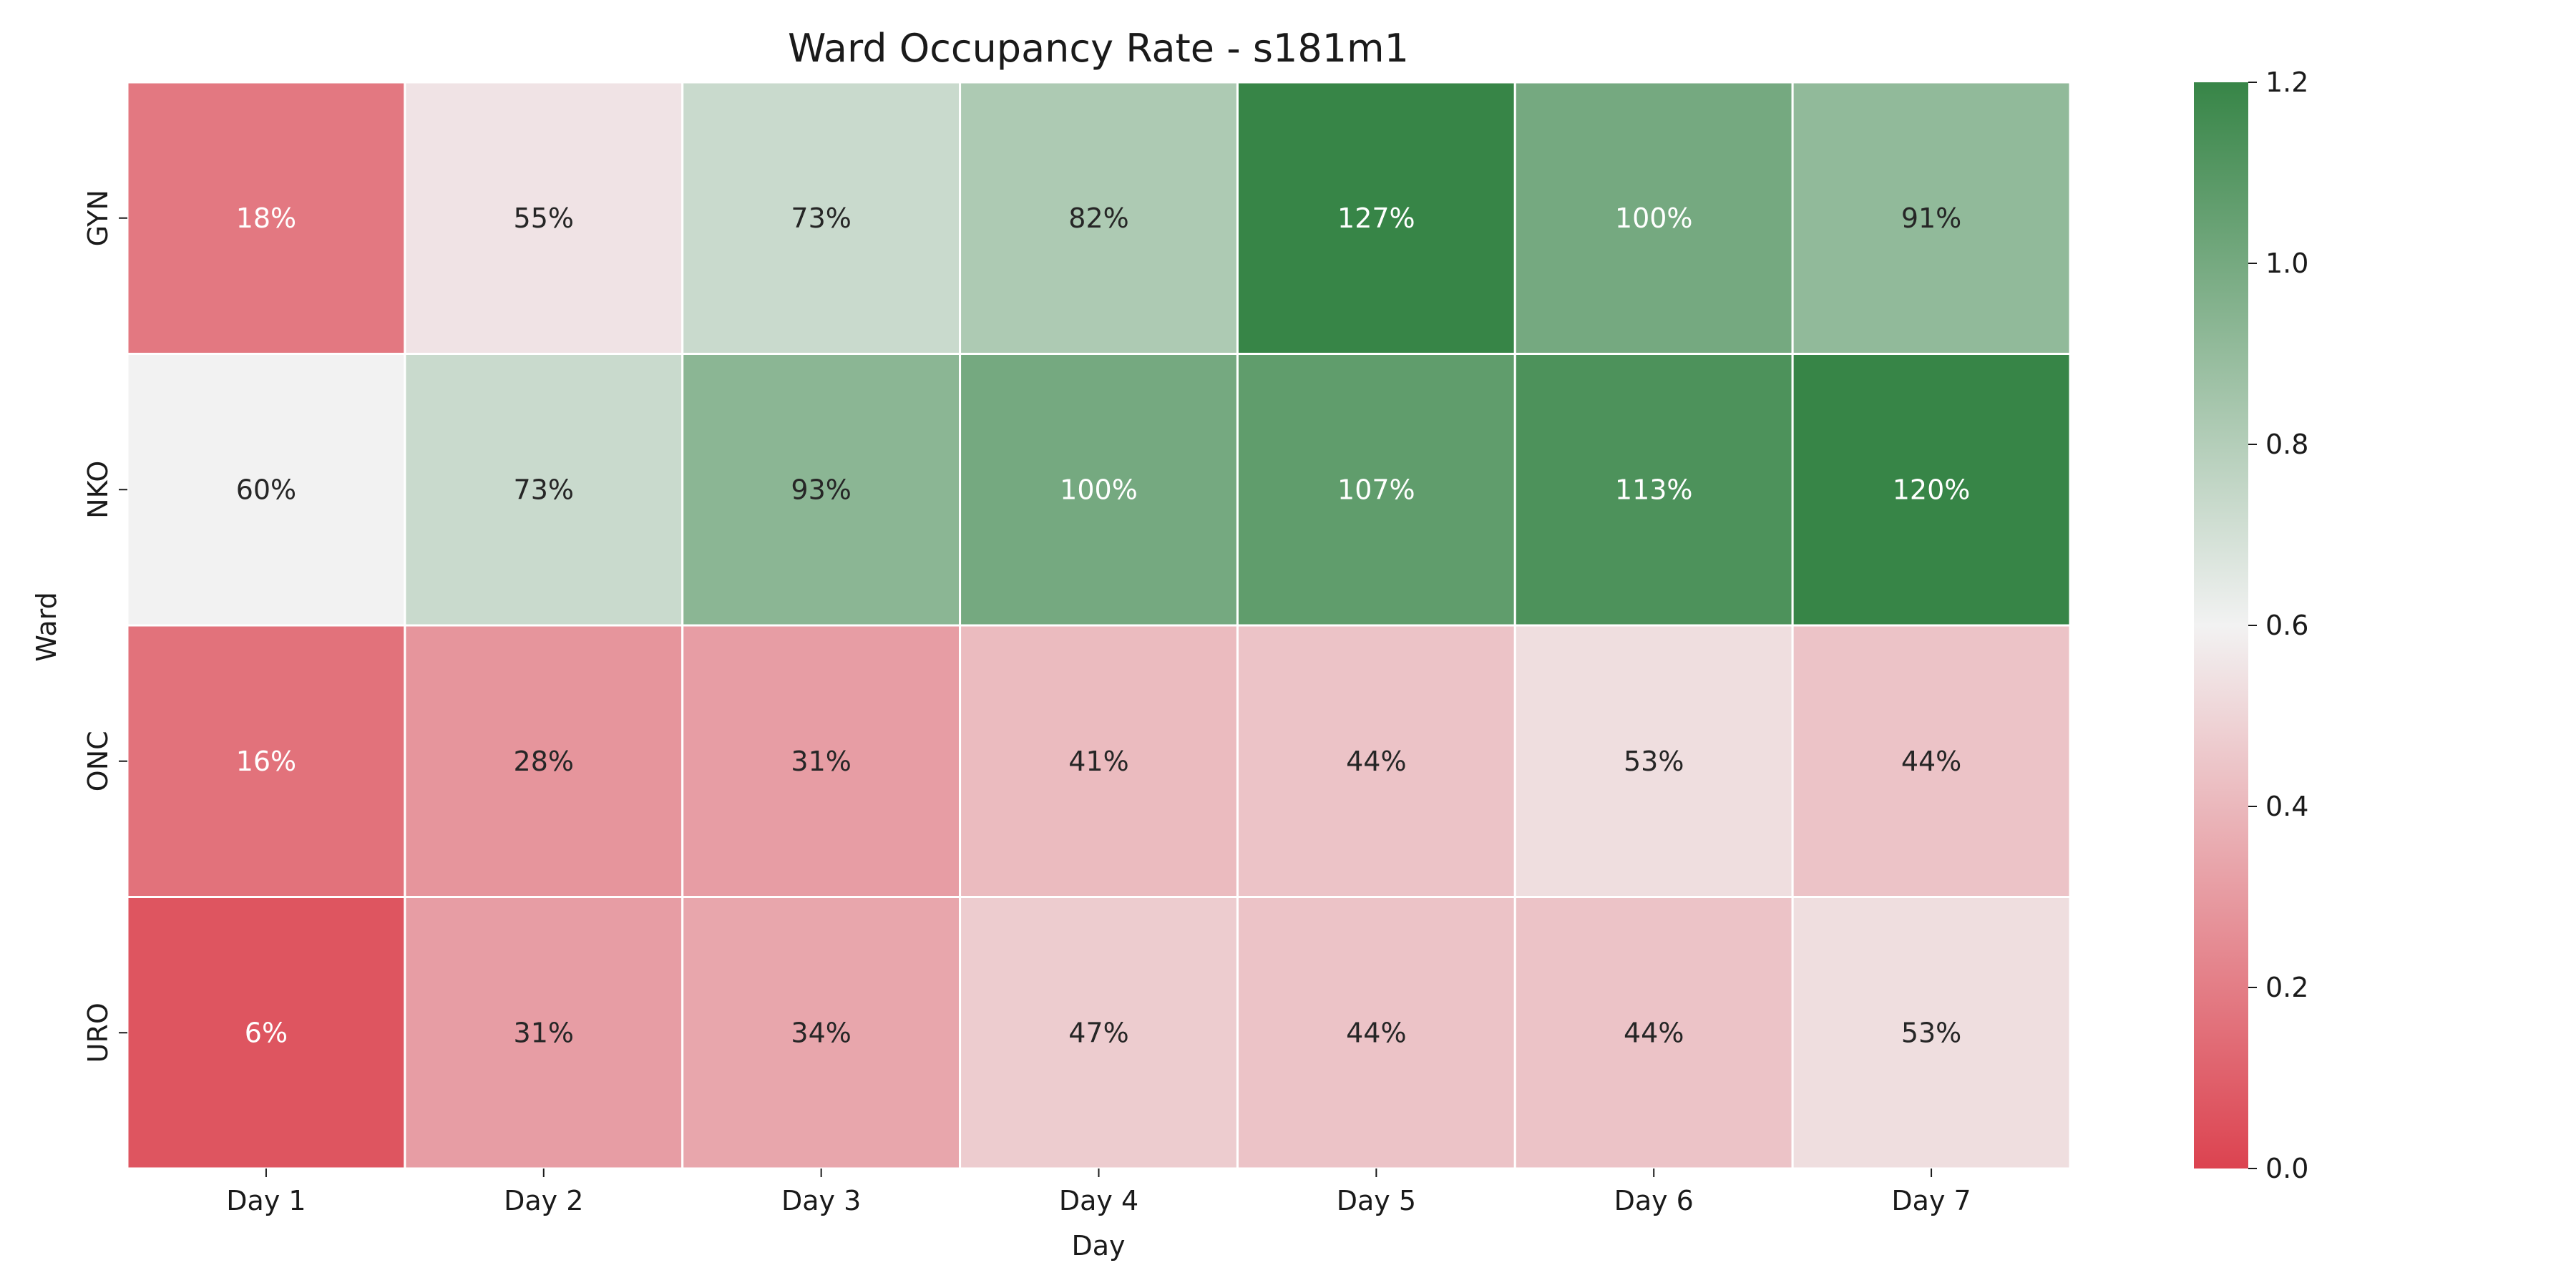 This screenshot has width=2576, height=1288. I want to click on cell-label-gyn-day-1: 18%, so click(266, 218).